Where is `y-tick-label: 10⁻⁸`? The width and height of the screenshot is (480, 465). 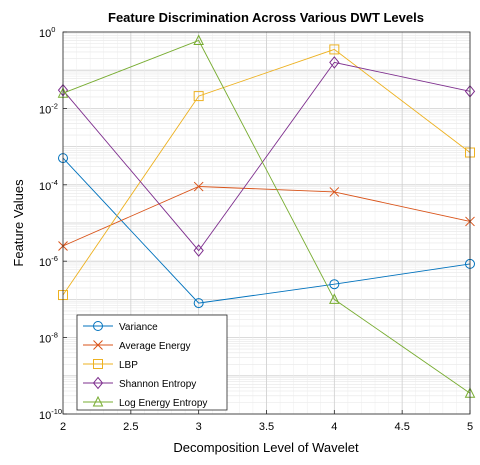
y-tick-label: 10⁻⁸ is located at coordinates (48, 338).